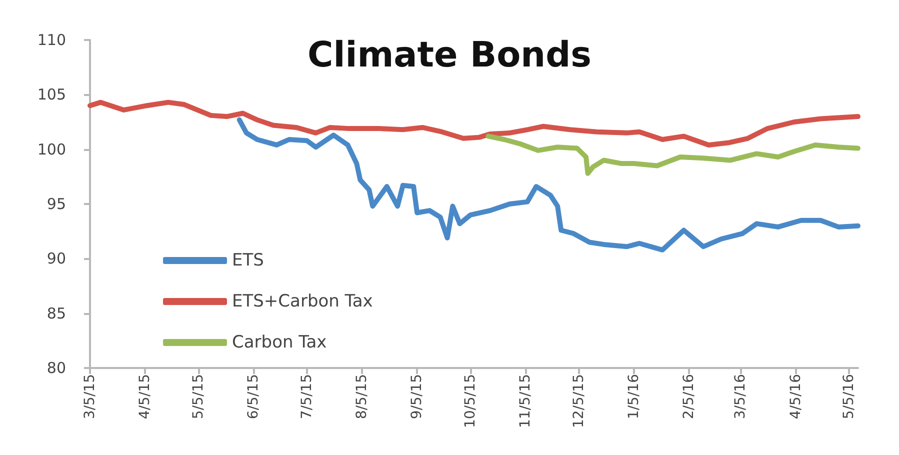 The width and height of the screenshot is (899, 455). What do you see at coordinates (470, 401) in the screenshot?
I see `x-tick-label: 10/5/15` at bounding box center [470, 401].